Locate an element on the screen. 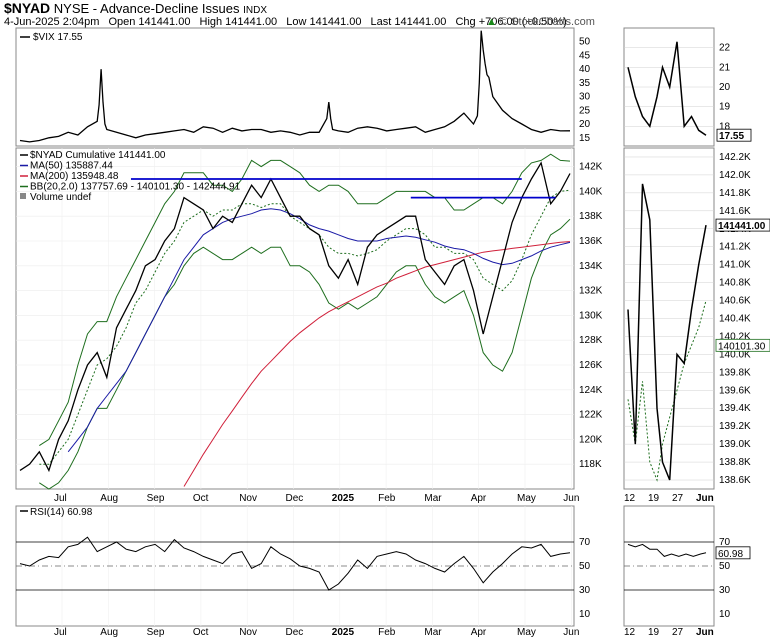 The image size is (770, 639). rsi-month-label: Feb is located at coordinates (387, 632).